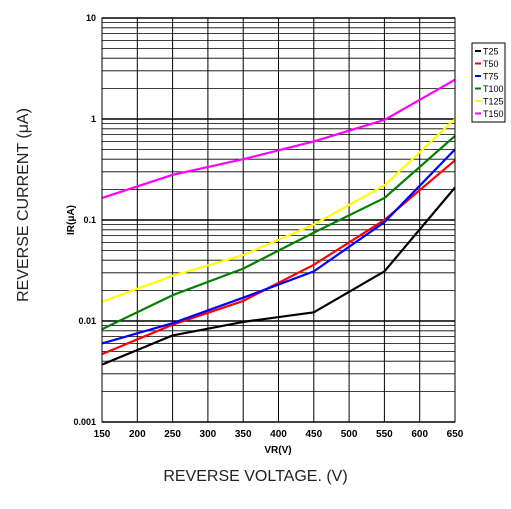  Describe the element at coordinates (102, 434) in the screenshot. I see `x-tick-label: 150` at that location.